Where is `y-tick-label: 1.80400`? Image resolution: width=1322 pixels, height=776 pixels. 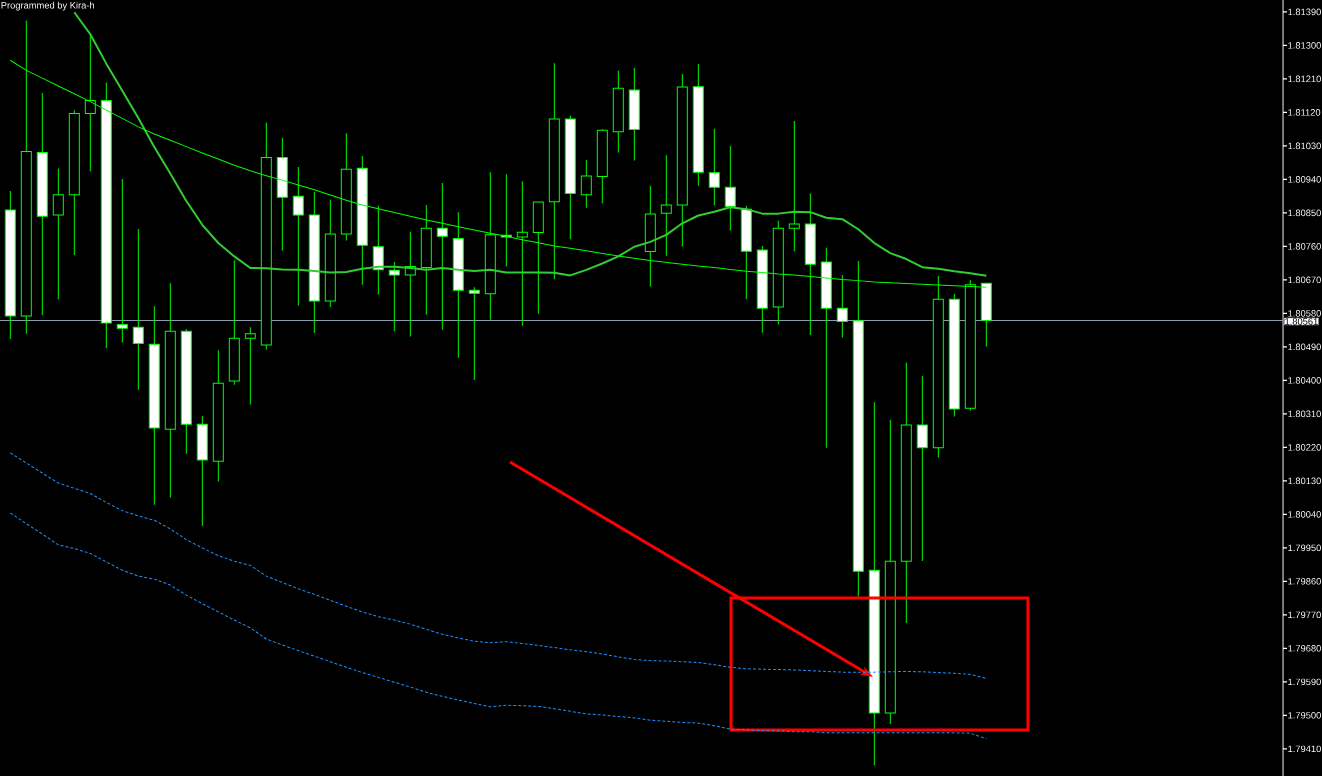 y-tick-label: 1.80400 is located at coordinates (1304, 380).